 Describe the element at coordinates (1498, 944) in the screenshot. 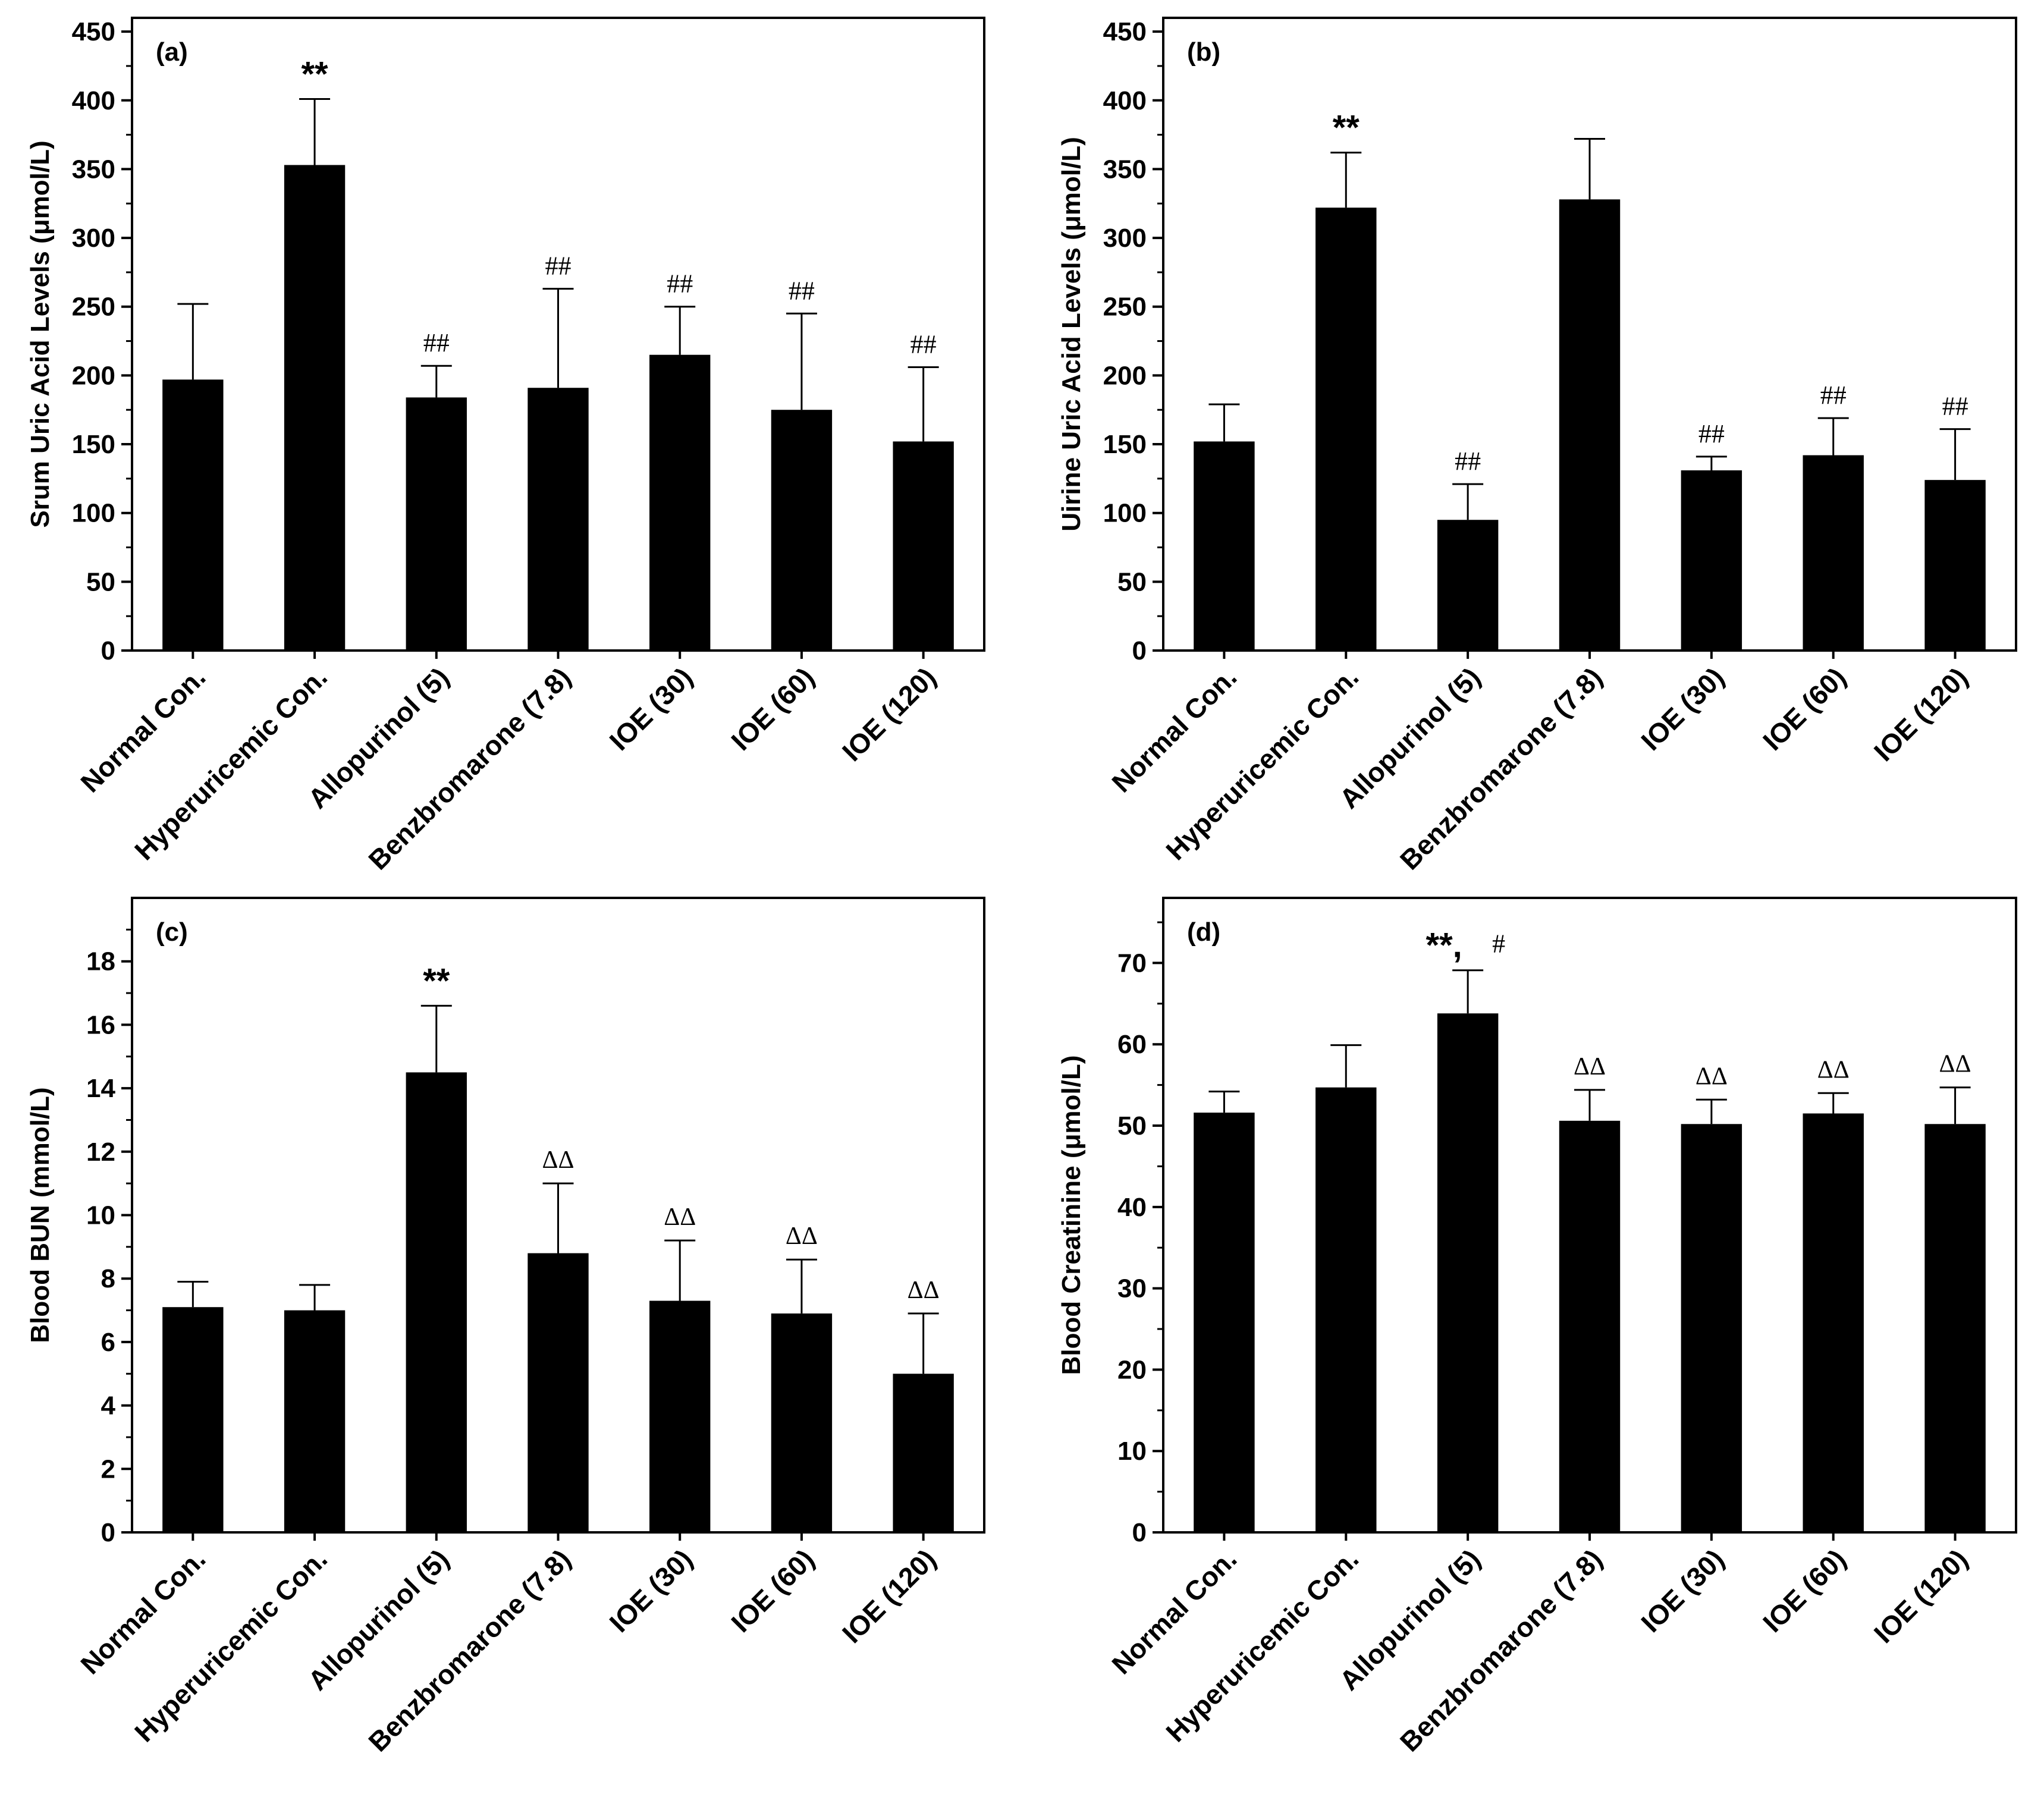

I see `significance-annotation: #` at that location.